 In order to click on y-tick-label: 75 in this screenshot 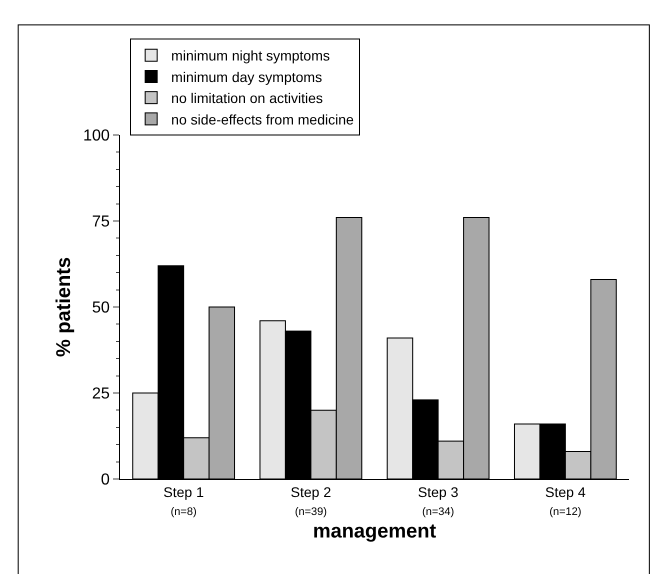, I will do `click(101, 222)`.